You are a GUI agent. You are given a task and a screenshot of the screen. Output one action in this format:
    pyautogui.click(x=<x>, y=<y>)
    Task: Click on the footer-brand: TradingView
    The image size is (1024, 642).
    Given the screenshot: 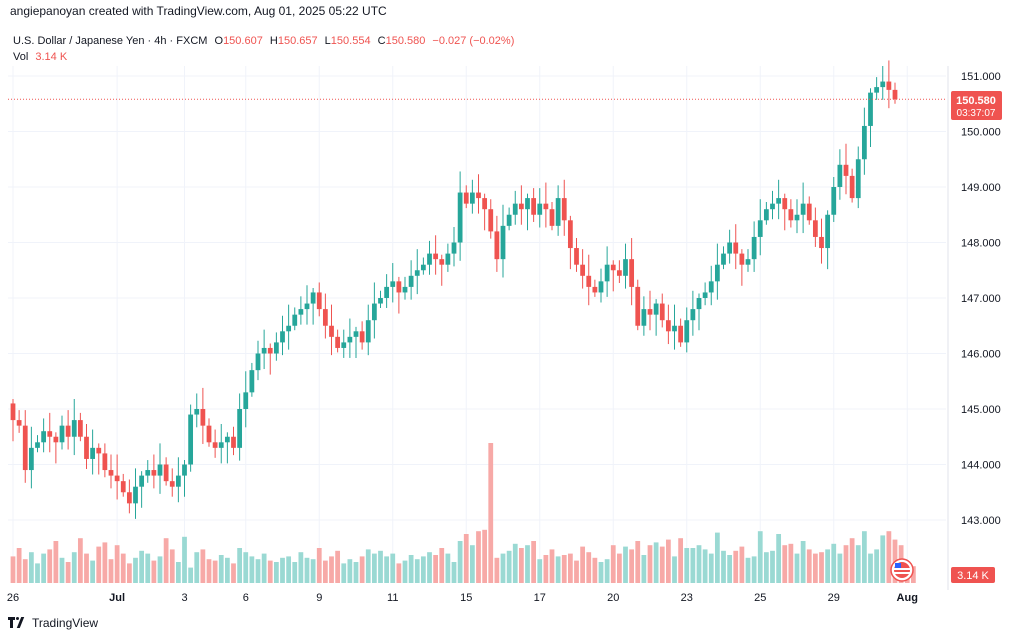 What is the action you would take?
    pyautogui.click(x=53, y=623)
    